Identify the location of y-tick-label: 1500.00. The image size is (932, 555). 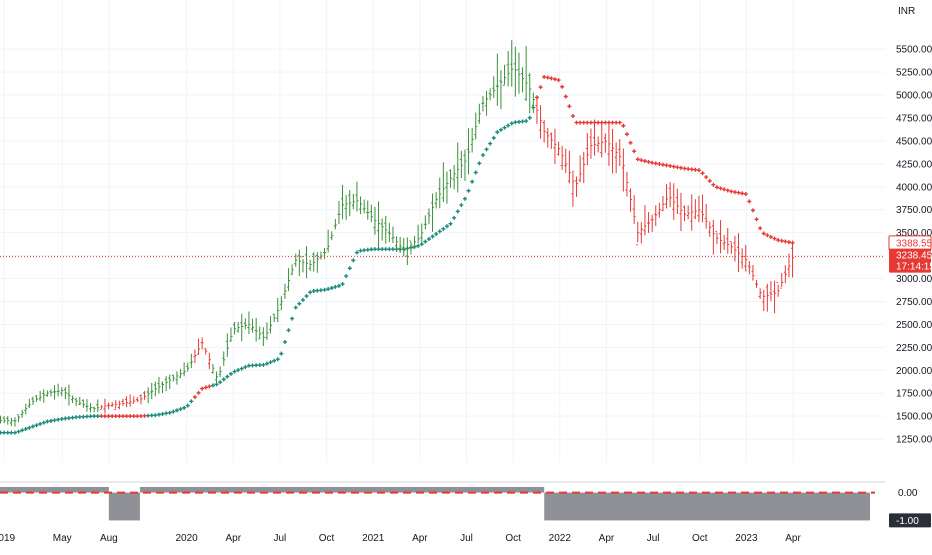
(914, 417).